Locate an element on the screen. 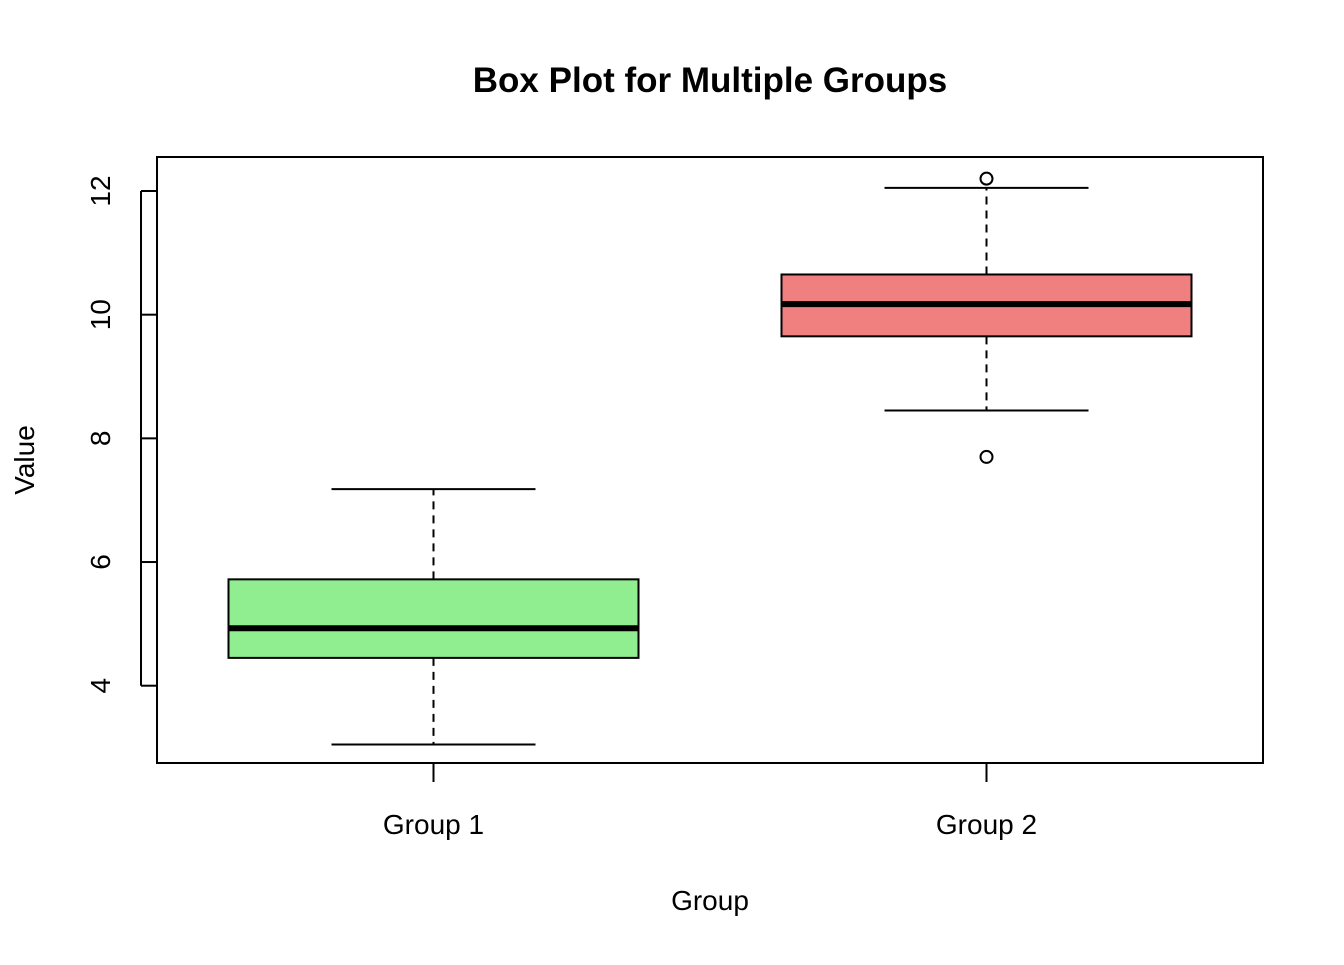  box-iqr is located at coordinates (433, 618).